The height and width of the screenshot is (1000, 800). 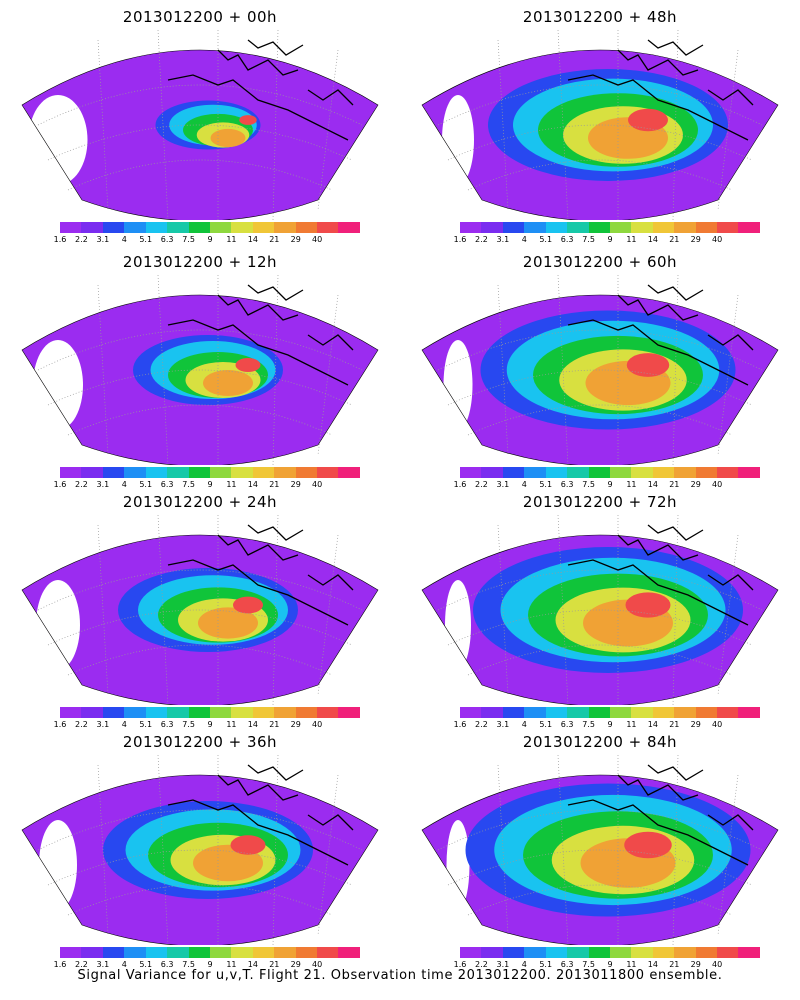 I want to click on panel-title: 2013012200 + 48h, so click(x=600, y=17).